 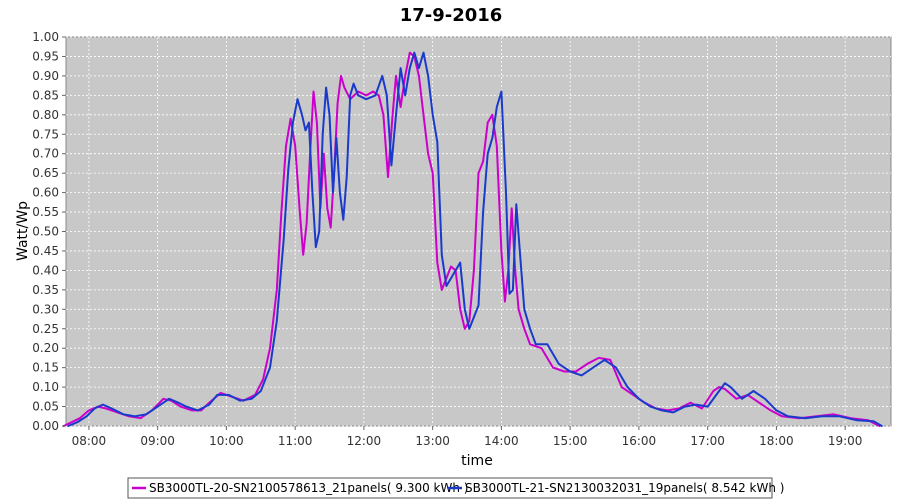 What do you see at coordinates (295, 441) in the screenshot?
I see `x-tick-label: 11:00` at bounding box center [295, 441].